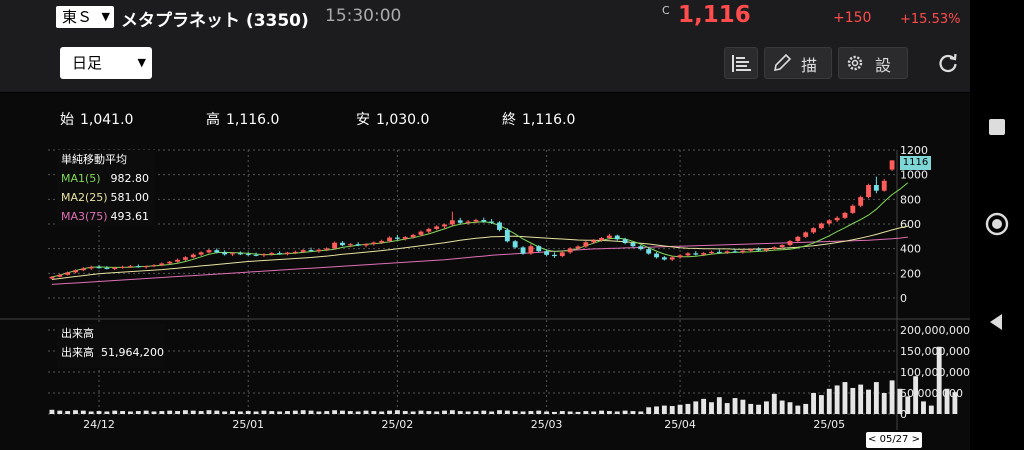 This screenshot has height=450, width=1024. What do you see at coordinates (94, 159) in the screenshot?
I see `ma-legend-title: 単純移動平均` at bounding box center [94, 159].